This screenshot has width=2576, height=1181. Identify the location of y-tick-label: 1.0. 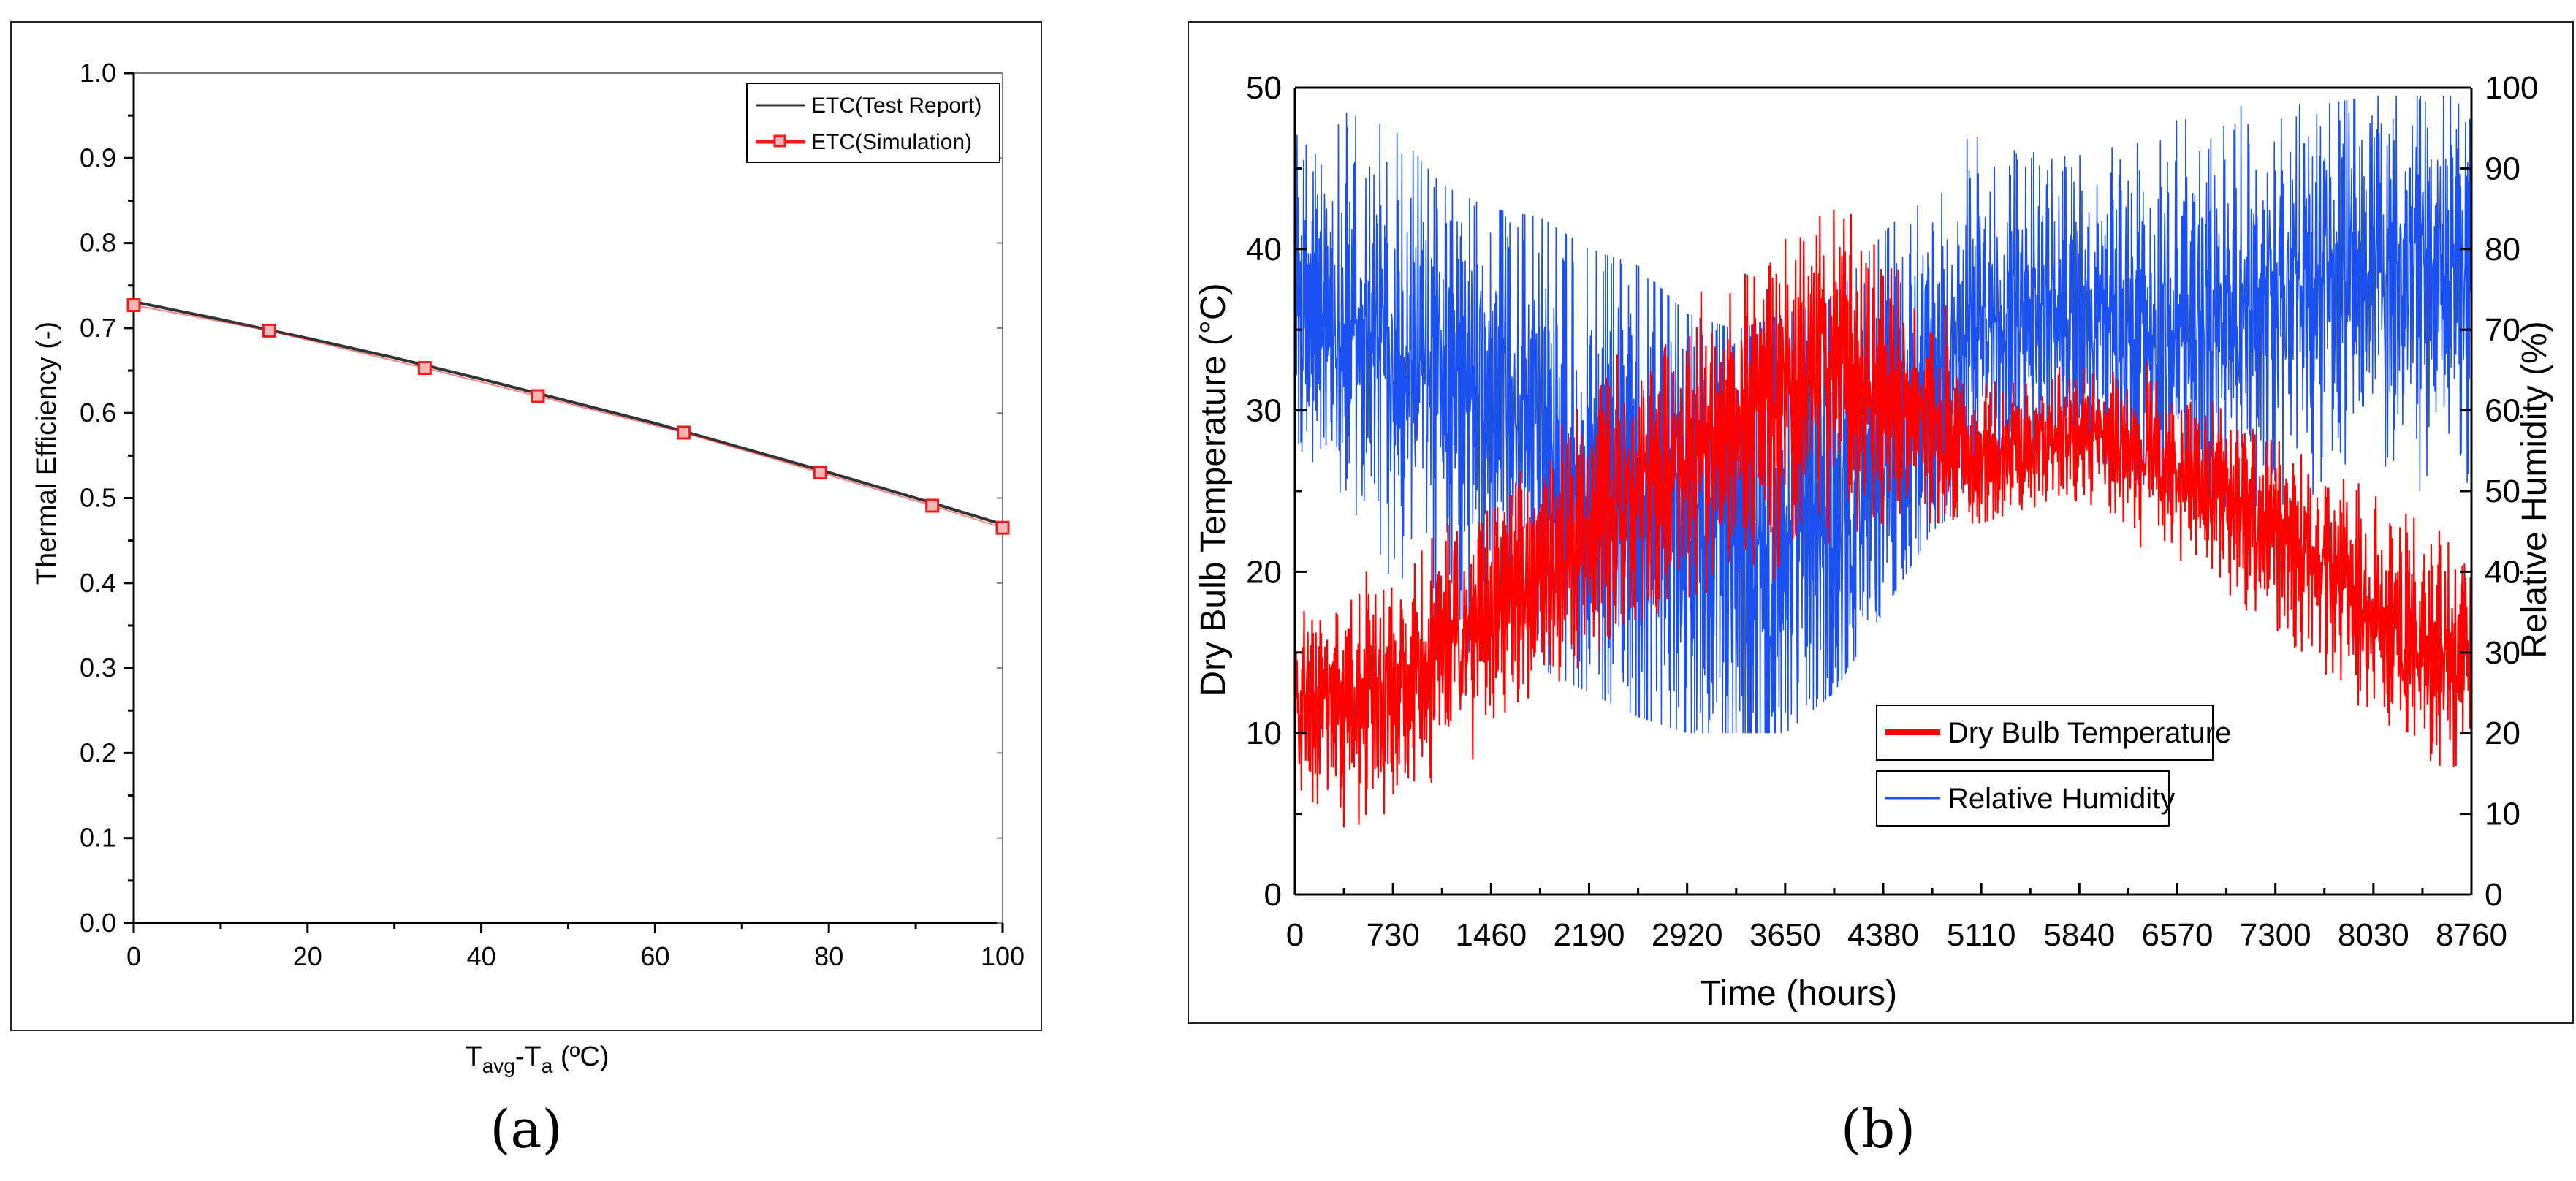
(98, 73).